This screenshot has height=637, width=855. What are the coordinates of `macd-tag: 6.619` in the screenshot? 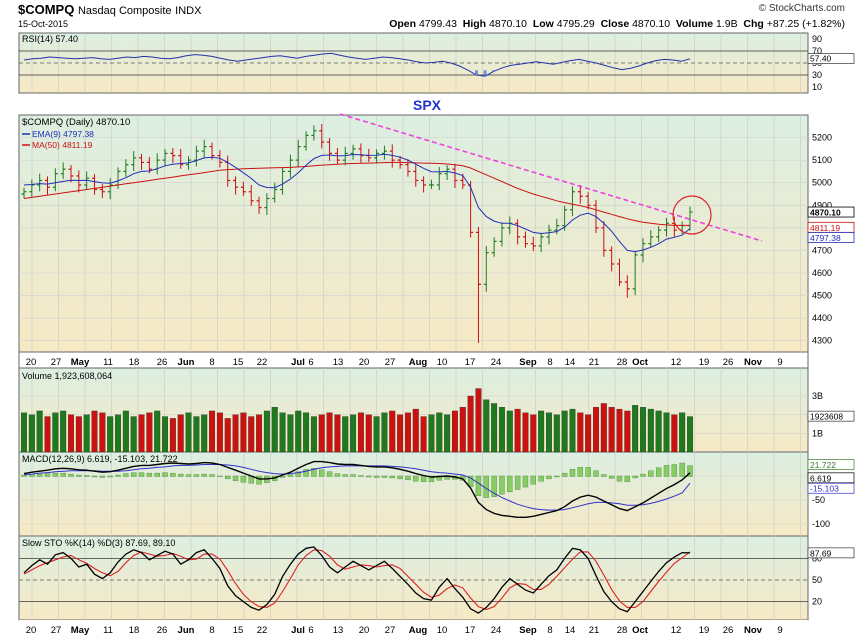 It's located at (821, 478).